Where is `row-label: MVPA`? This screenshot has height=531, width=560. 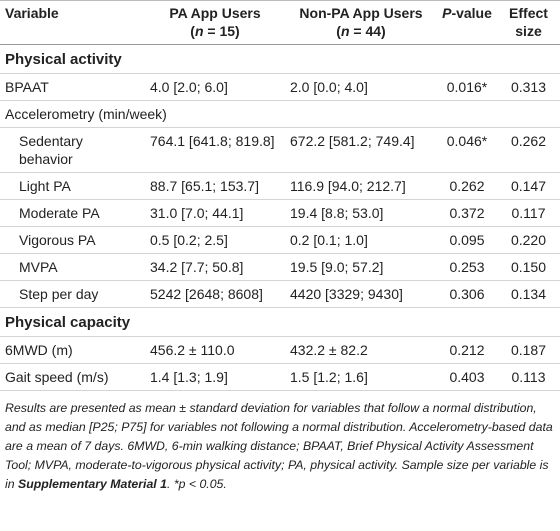
row-label: MVPA is located at coordinates (72, 267).